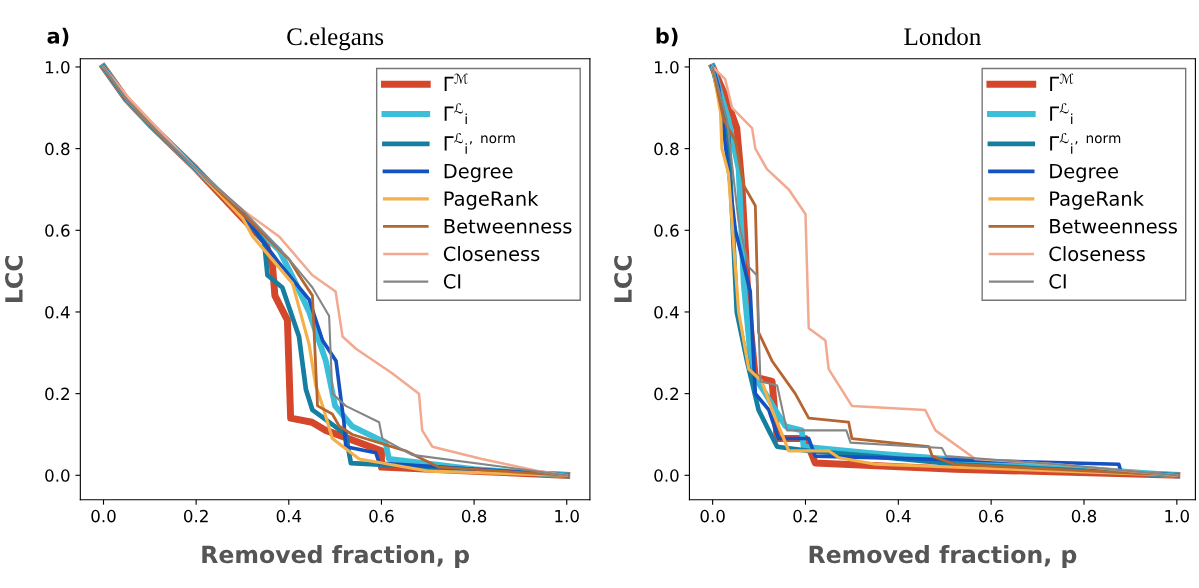 This screenshot has height=588, width=1199. Describe the element at coordinates (335, 39) in the screenshot. I see `chart-title: C.elegans` at that location.